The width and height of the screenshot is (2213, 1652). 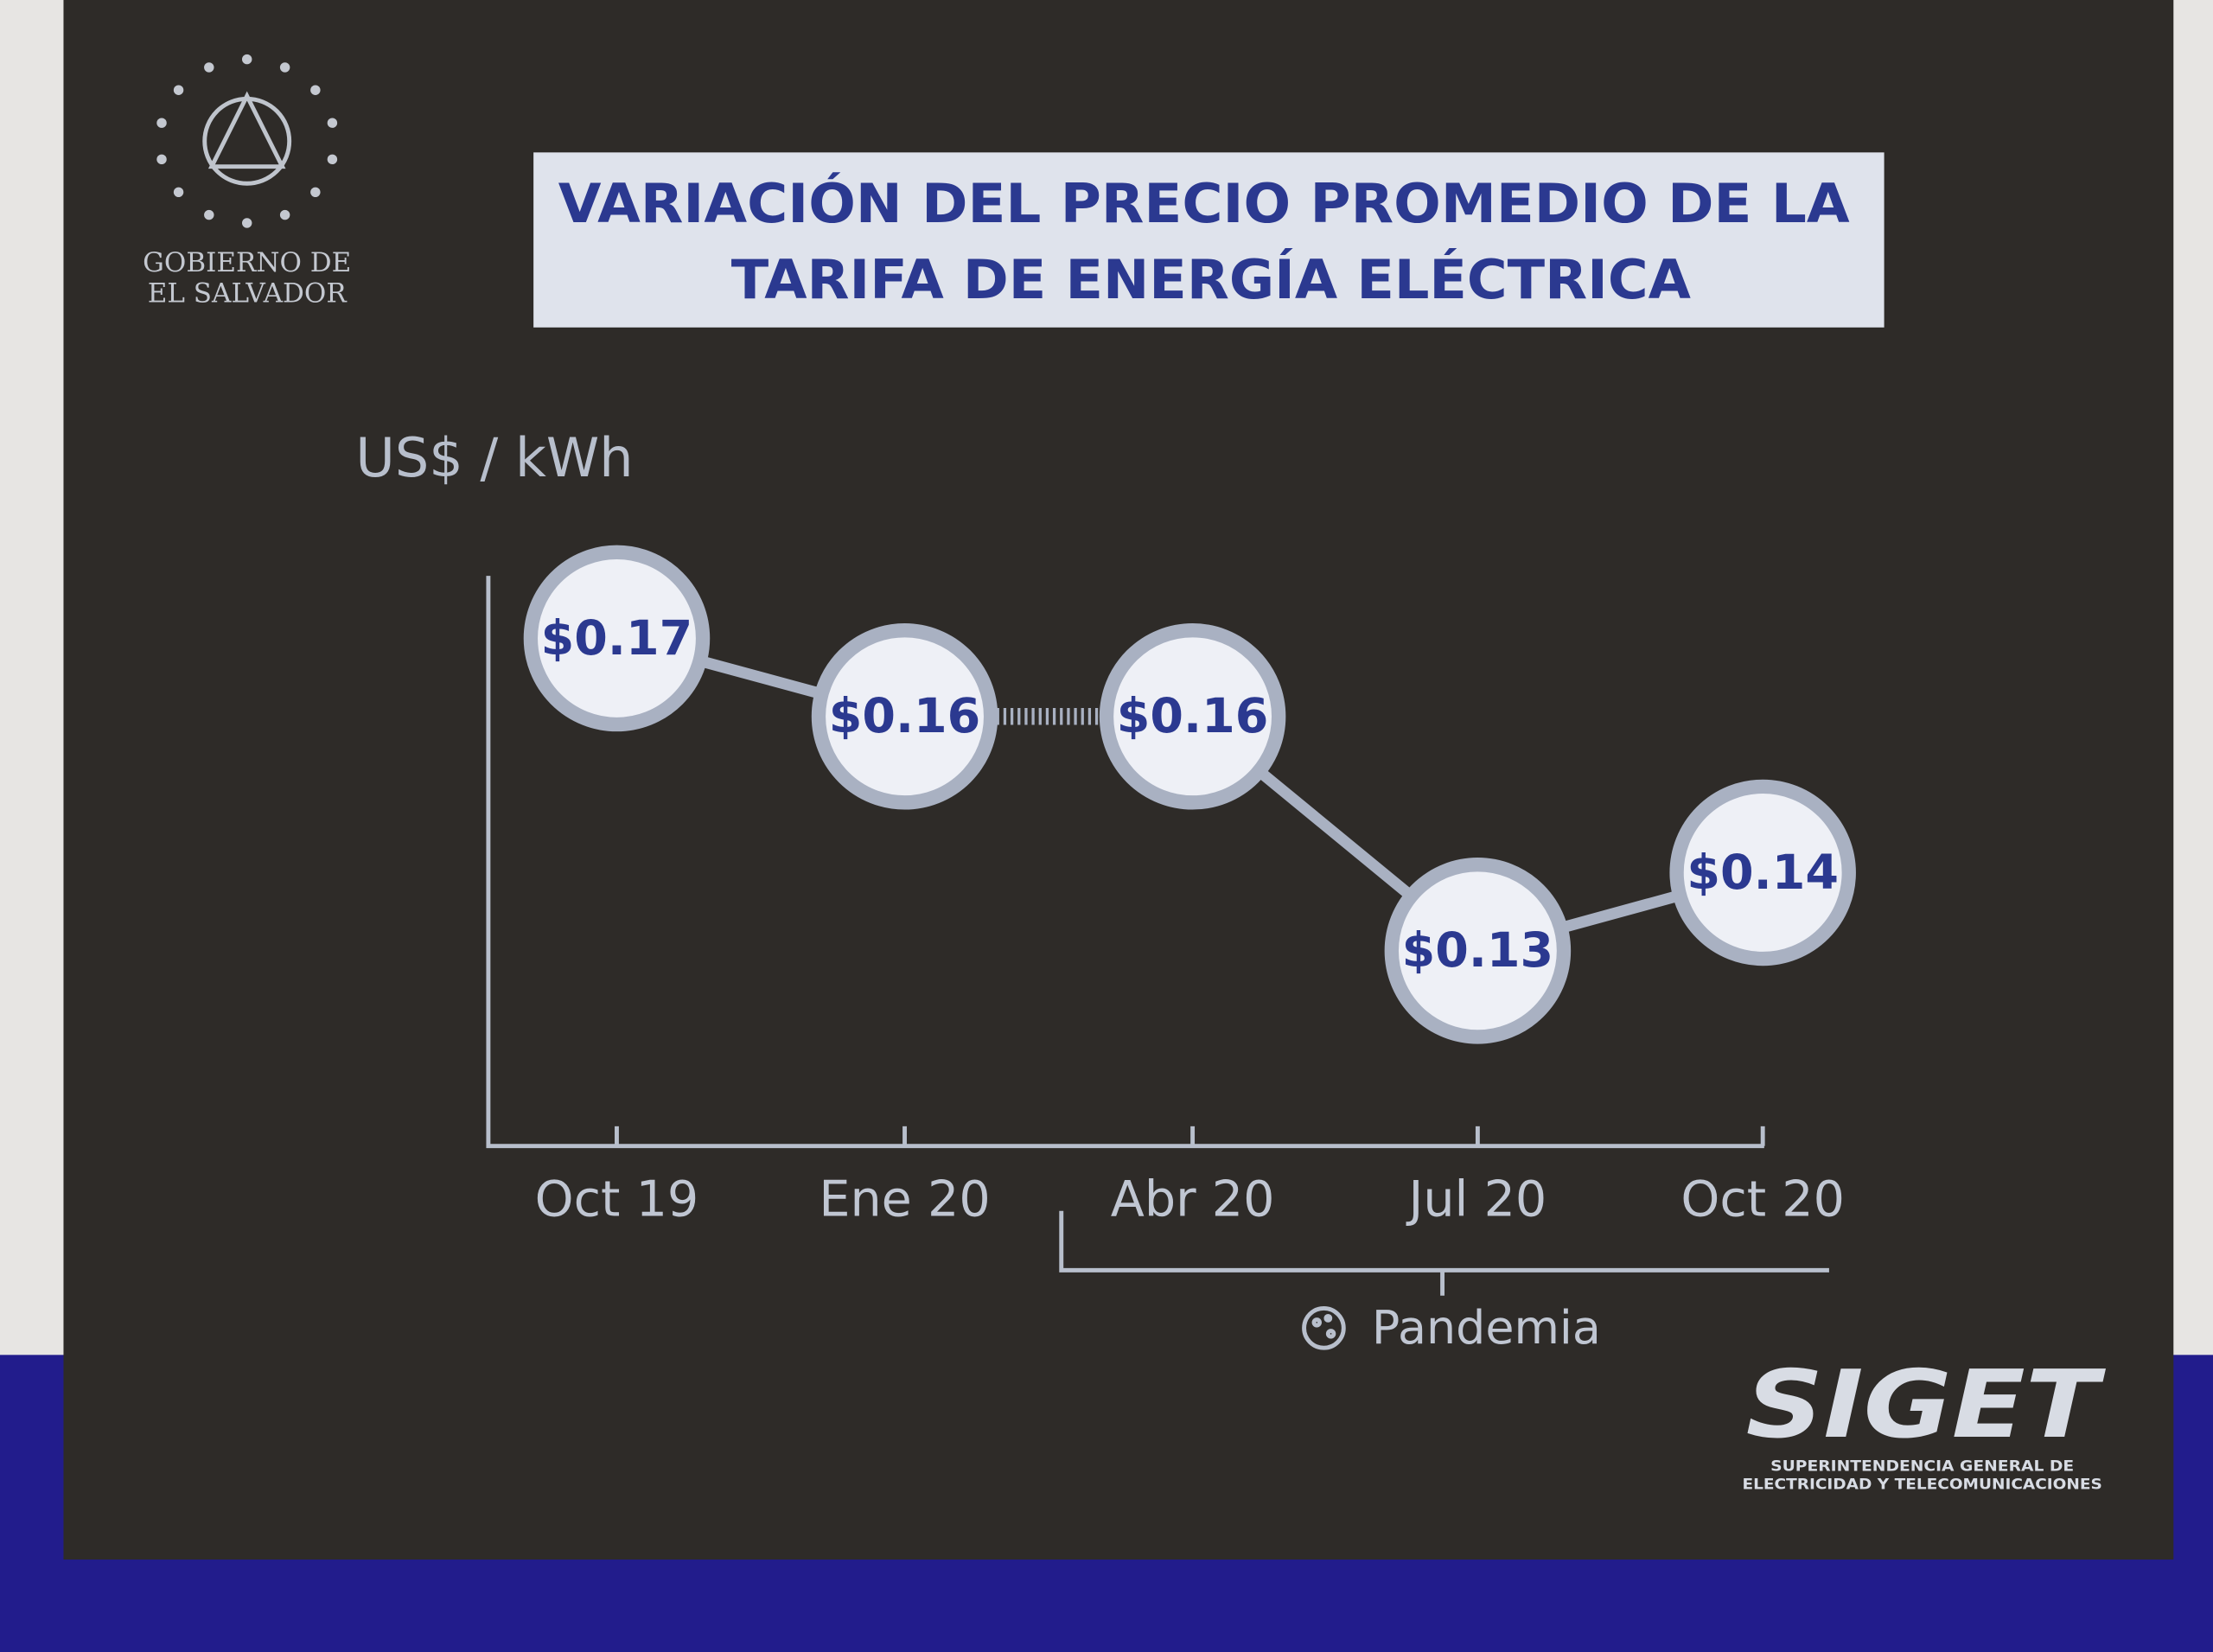 I want to click on annotation: Pandemia, so click(x=1486, y=1327).